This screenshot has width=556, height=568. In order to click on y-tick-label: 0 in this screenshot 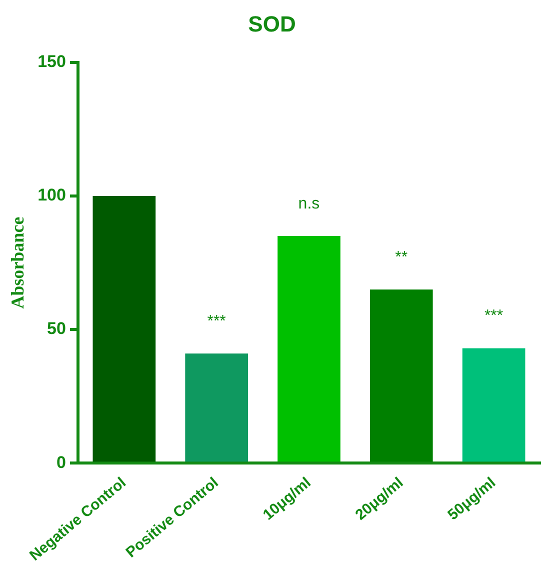, I will do `click(61, 462)`.